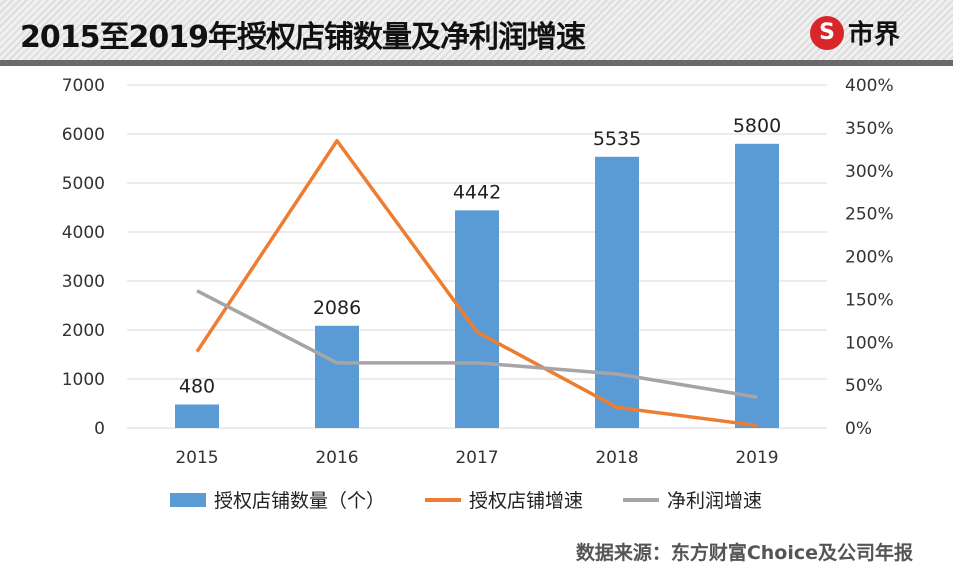 This screenshot has height=575, width=953. What do you see at coordinates (83, 184) in the screenshot?
I see `y-left-tick-label: 5000` at bounding box center [83, 184].